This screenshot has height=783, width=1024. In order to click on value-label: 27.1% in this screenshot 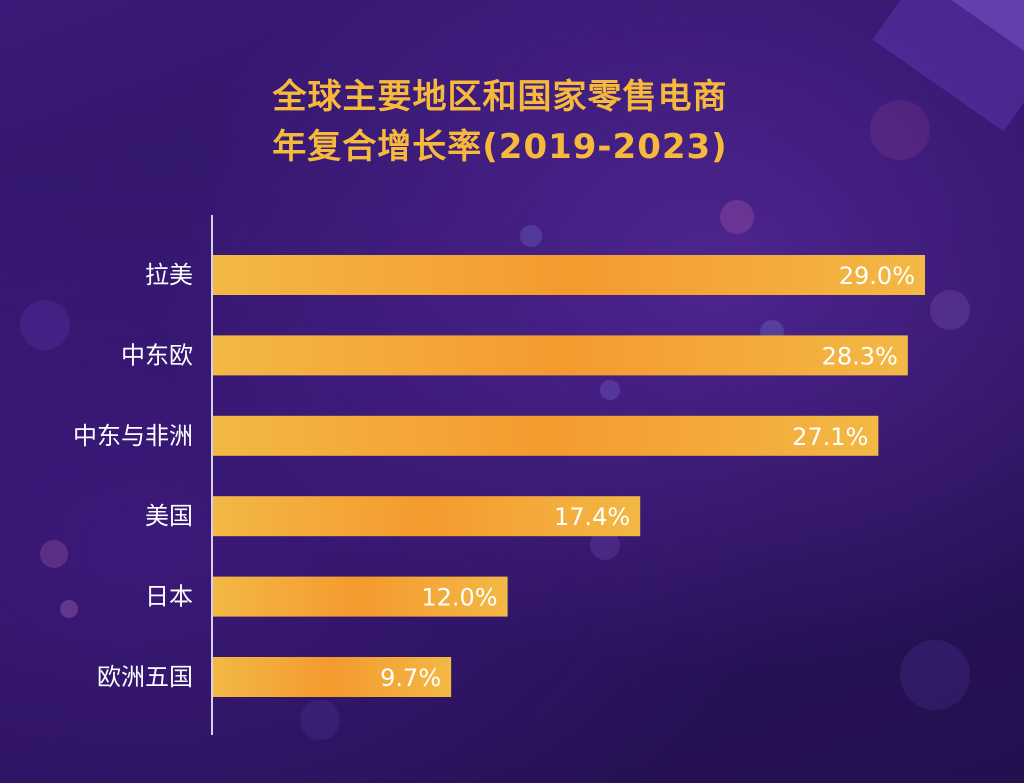, I will do `click(830, 437)`.